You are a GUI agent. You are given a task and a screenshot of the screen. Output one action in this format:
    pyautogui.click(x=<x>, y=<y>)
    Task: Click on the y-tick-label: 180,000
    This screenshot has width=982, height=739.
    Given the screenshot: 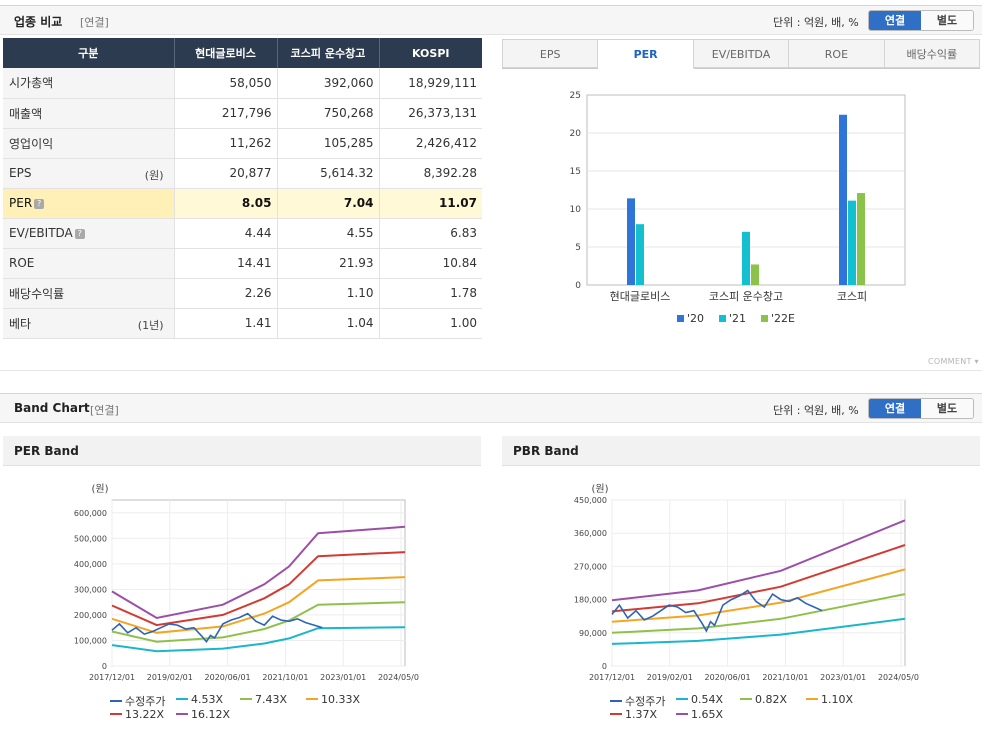 What is the action you would take?
    pyautogui.click(x=590, y=600)
    